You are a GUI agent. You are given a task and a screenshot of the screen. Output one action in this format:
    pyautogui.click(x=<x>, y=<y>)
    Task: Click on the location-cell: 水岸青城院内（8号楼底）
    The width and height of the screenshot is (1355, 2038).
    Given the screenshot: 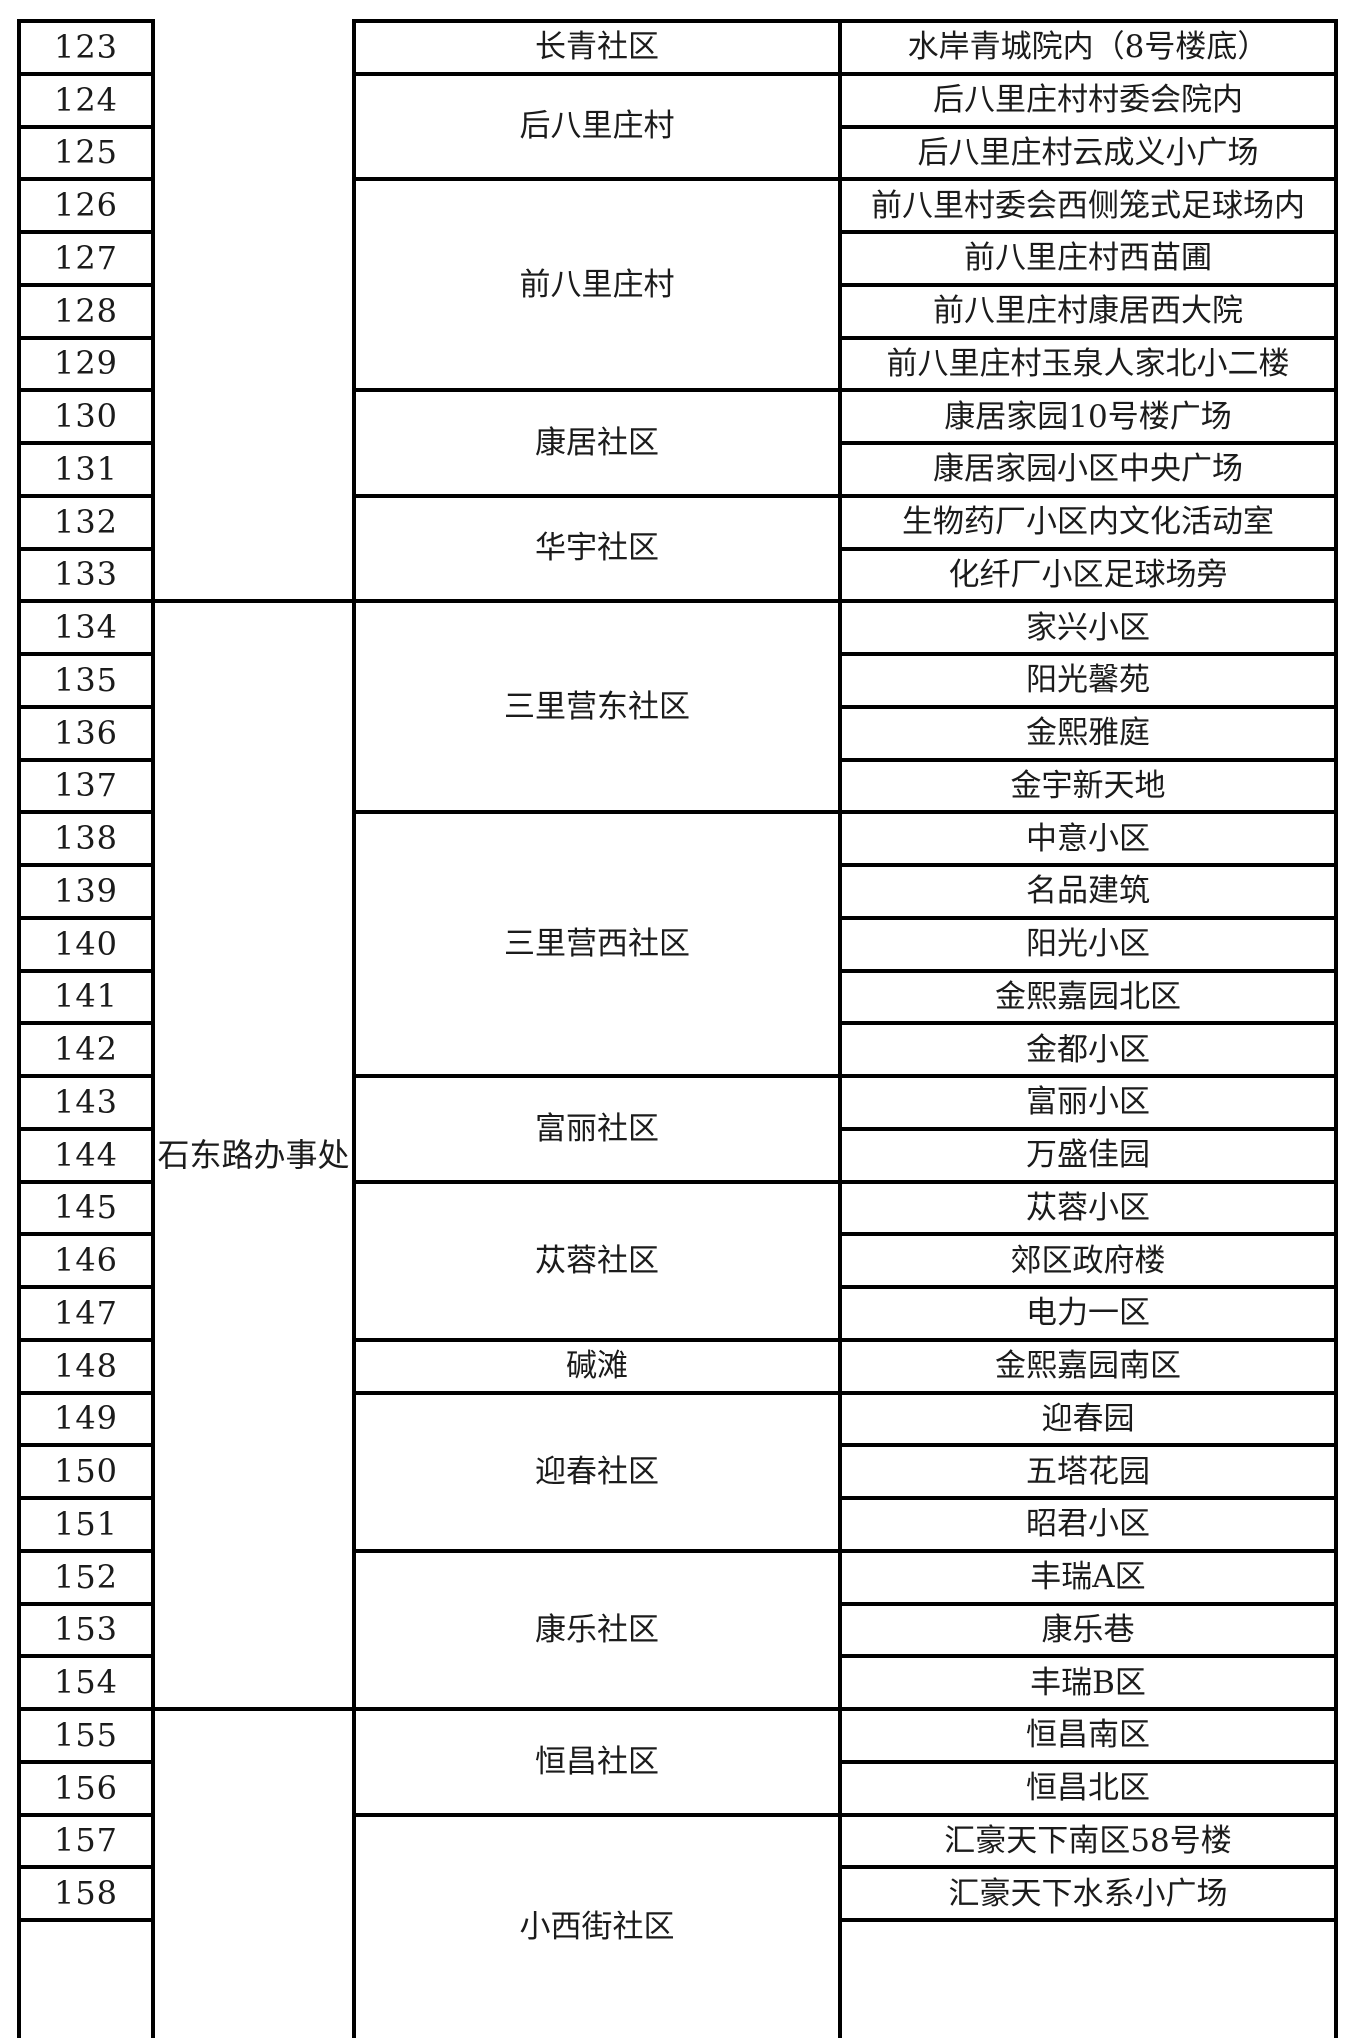 What is the action you would take?
    pyautogui.click(x=1088, y=45)
    